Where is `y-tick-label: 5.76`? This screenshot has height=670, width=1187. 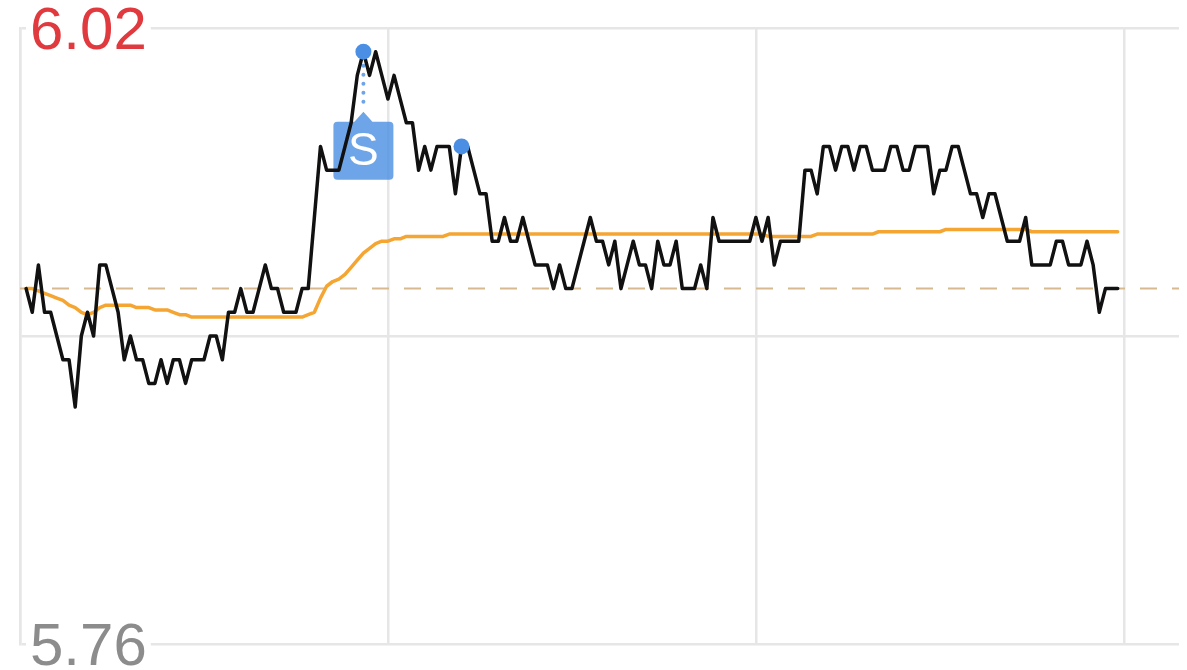 y-tick-label: 5.76 is located at coordinates (88, 640).